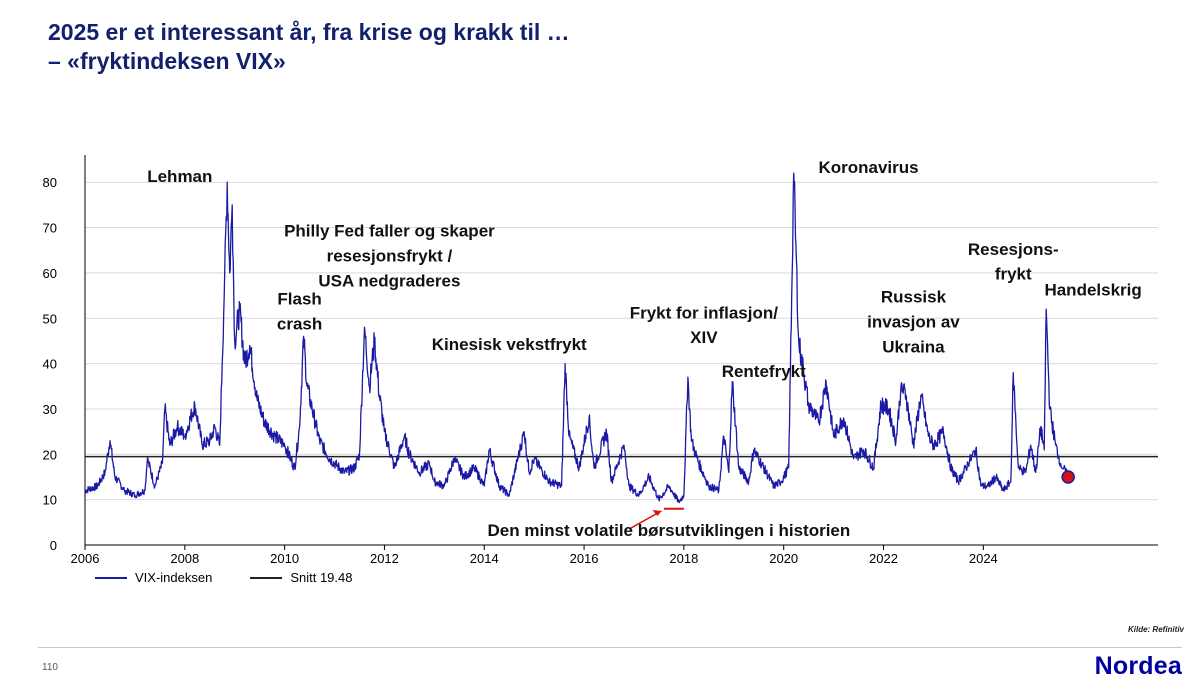  What do you see at coordinates (868, 167) in the screenshot?
I see `chart-annotation: Koronavirus` at bounding box center [868, 167].